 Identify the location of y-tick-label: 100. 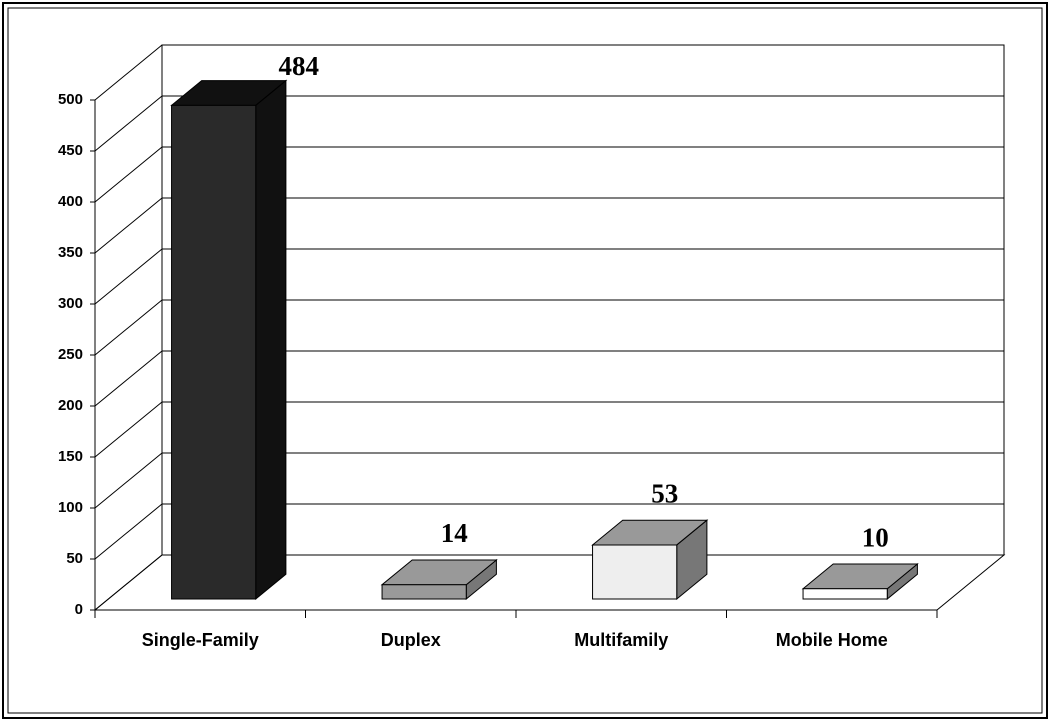
(70, 507).